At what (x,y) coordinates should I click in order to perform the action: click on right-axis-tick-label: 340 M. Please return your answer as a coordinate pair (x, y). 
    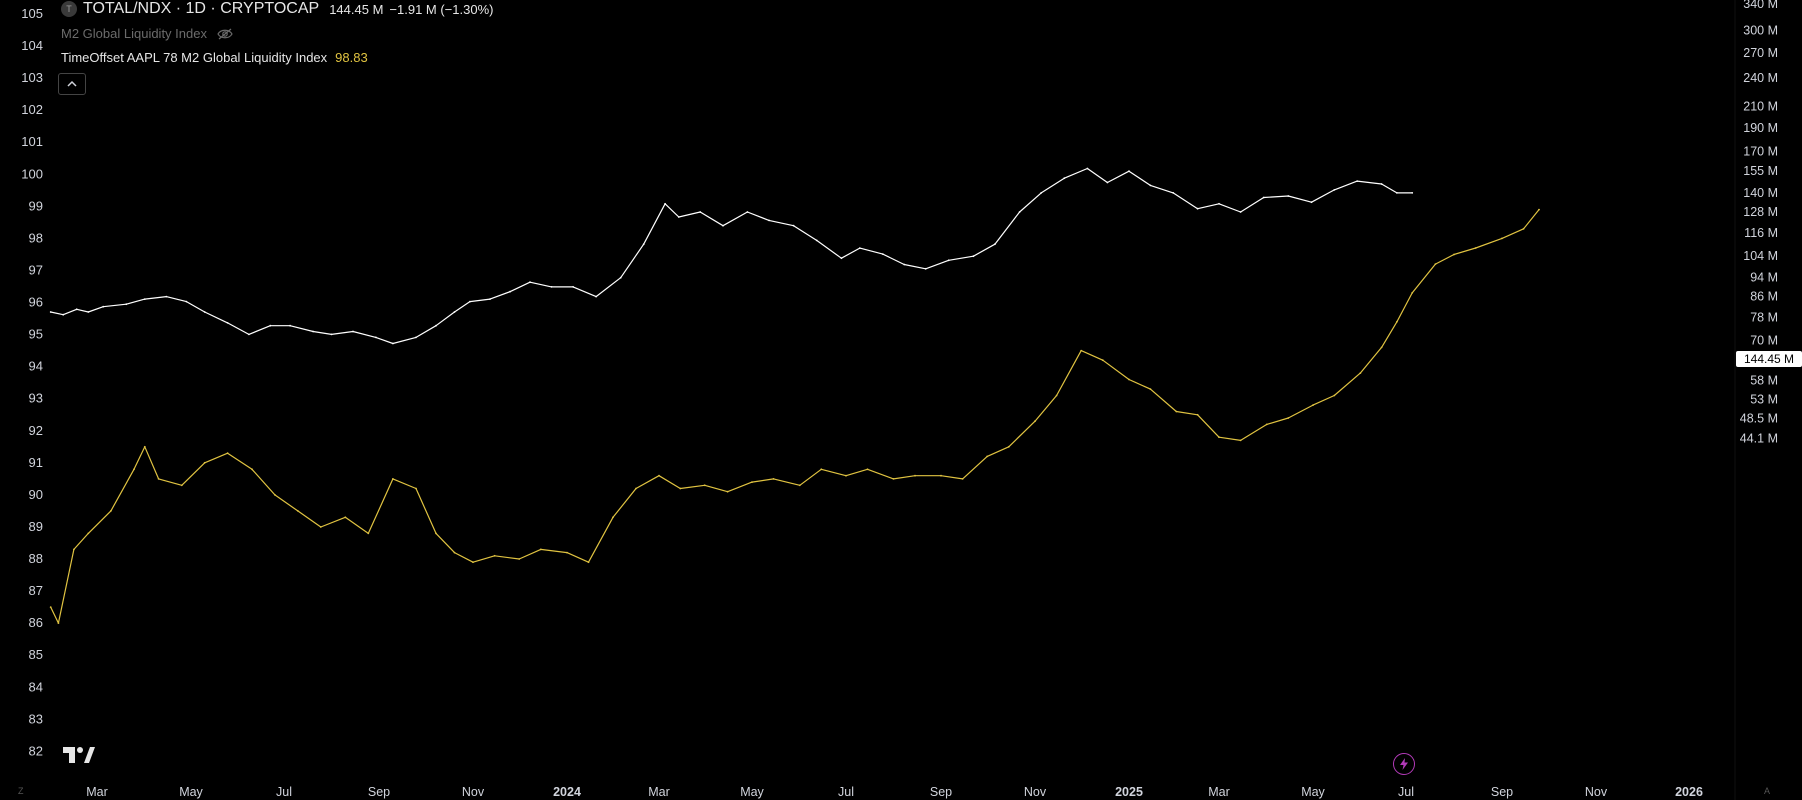
    Looking at the image, I should click on (1760, 5).